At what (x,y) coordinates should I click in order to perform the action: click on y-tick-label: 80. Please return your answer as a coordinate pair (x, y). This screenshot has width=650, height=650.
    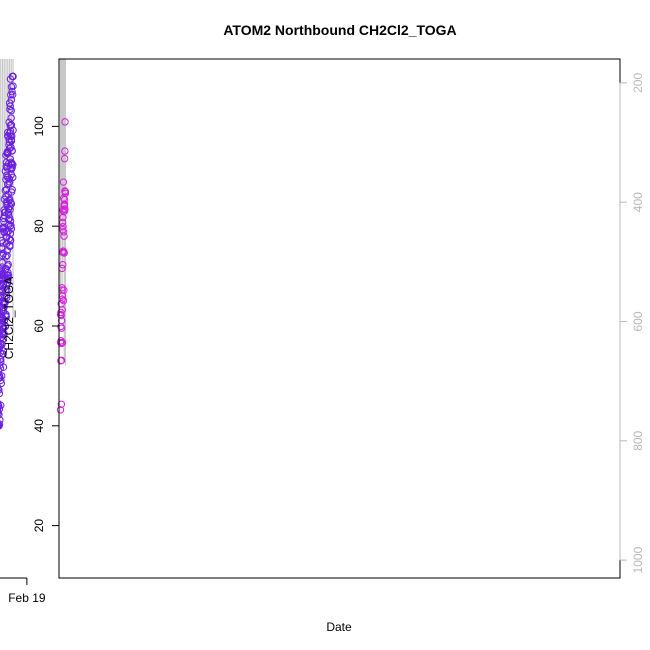
    Looking at the image, I should click on (39, 226).